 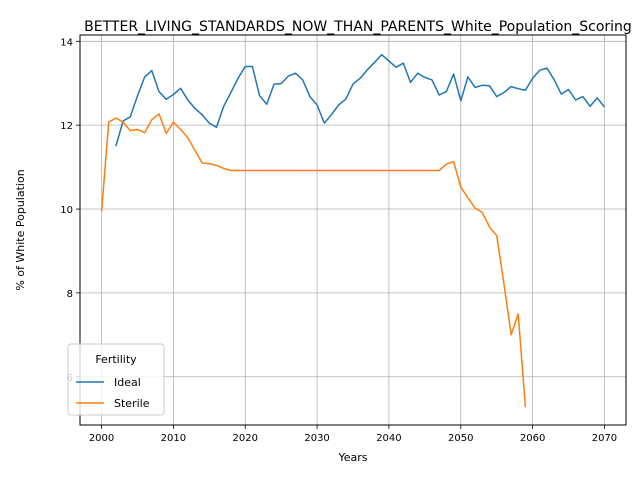 I want to click on x-tick-label: 2030, so click(x=316, y=438).